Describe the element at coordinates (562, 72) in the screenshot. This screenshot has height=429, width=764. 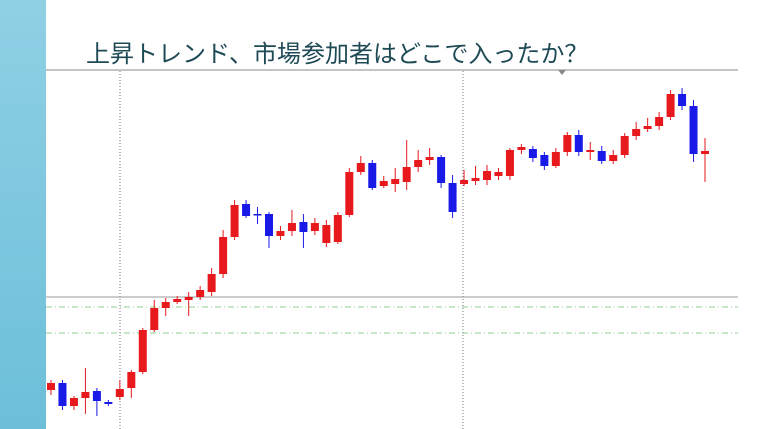
I see `marker` at that location.